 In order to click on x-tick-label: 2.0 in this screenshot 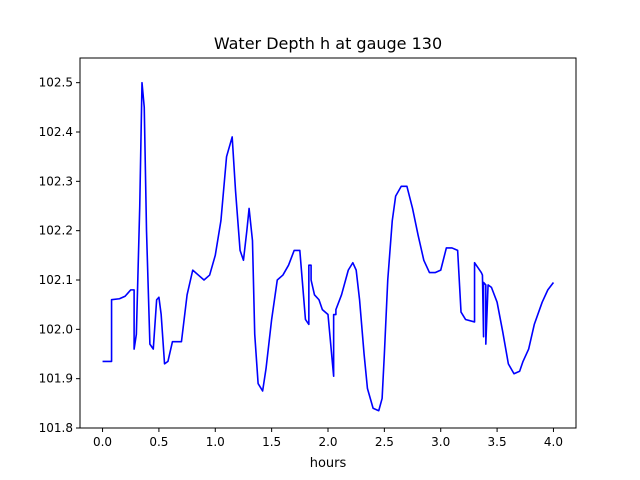, I will do `click(327, 442)`.